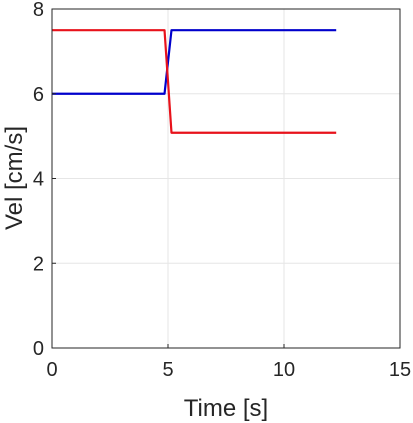 The height and width of the screenshot is (423, 413). What do you see at coordinates (38, 180) in the screenshot?
I see `y-tick-label: 4` at bounding box center [38, 180].